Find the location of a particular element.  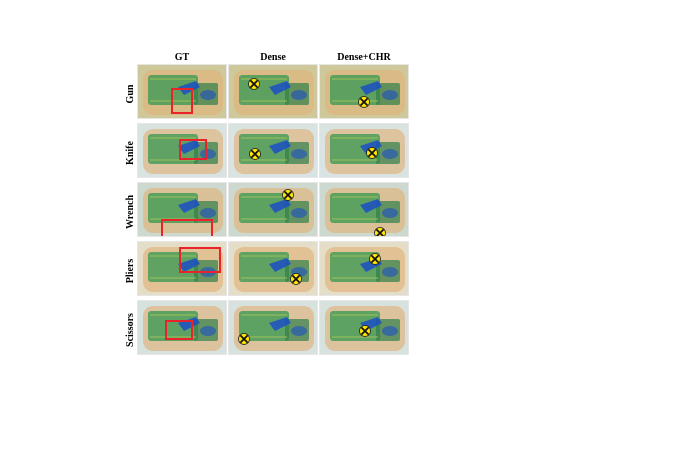

column-header-dense-chr: Dense+CHR is located at coordinates (364, 57).